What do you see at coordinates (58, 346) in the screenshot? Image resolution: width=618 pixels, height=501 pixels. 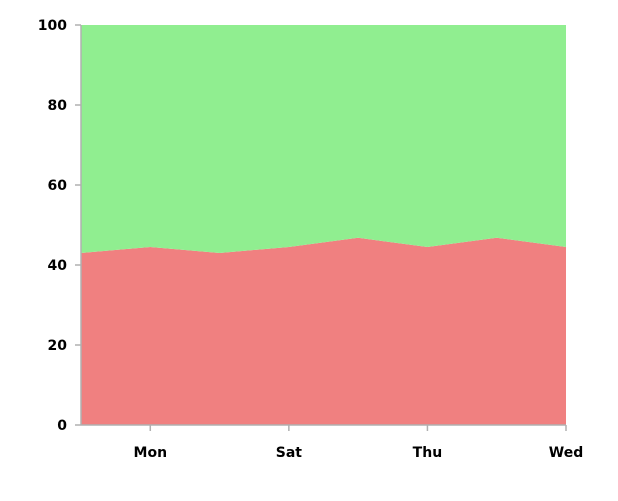 I see `y-tick-label: 20` at bounding box center [58, 346].